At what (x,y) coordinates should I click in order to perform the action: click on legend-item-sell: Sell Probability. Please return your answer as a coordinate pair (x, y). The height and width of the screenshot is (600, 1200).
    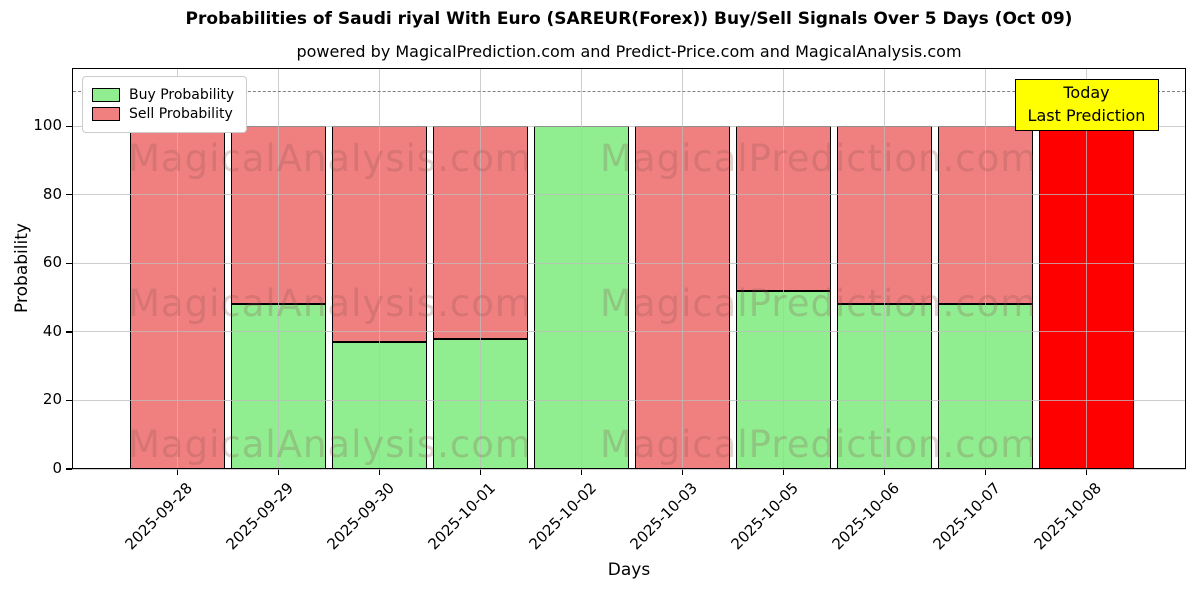
    Looking at the image, I should click on (163, 114).